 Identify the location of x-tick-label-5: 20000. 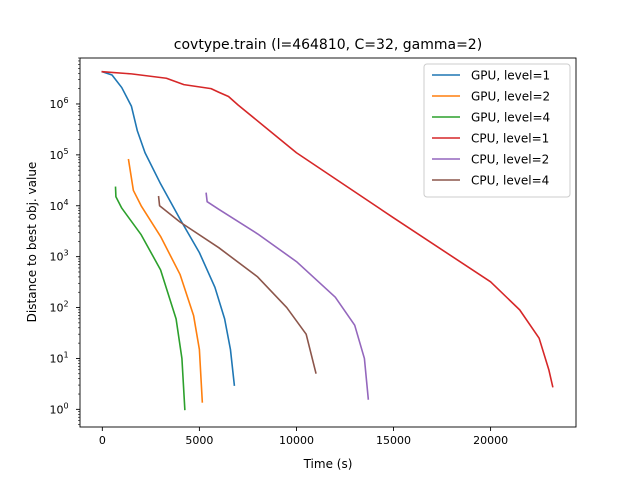
(490, 440).